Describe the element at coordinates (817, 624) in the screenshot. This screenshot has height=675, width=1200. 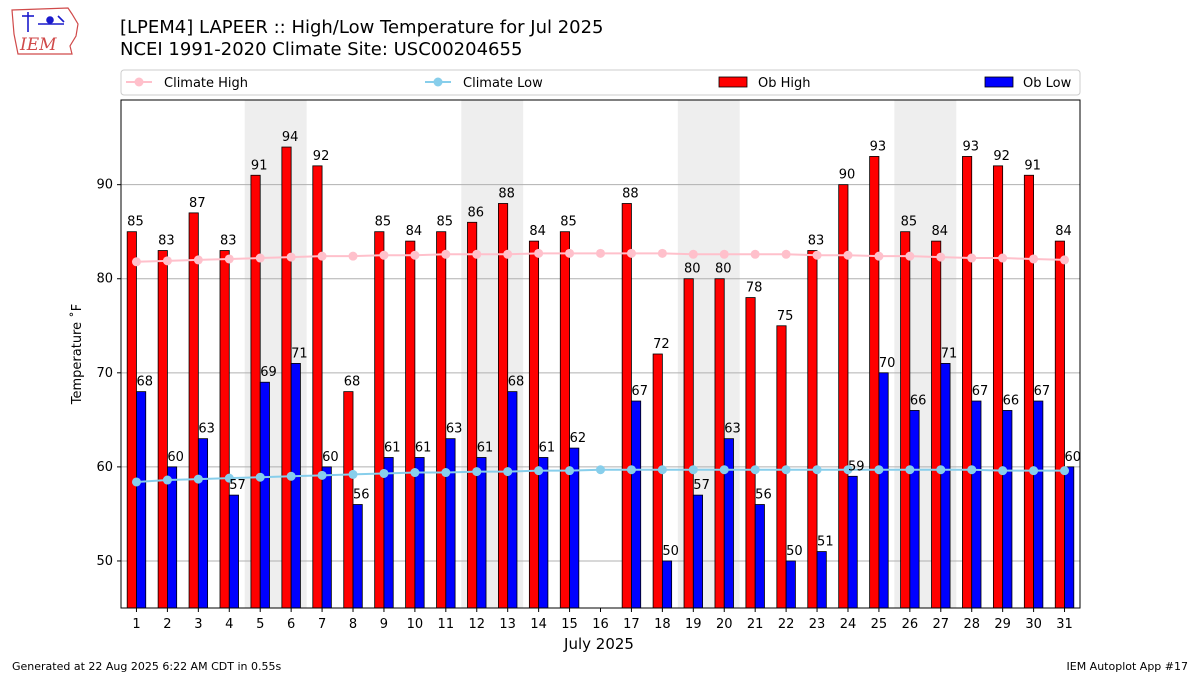
I see `x-tick-label: 23` at that location.